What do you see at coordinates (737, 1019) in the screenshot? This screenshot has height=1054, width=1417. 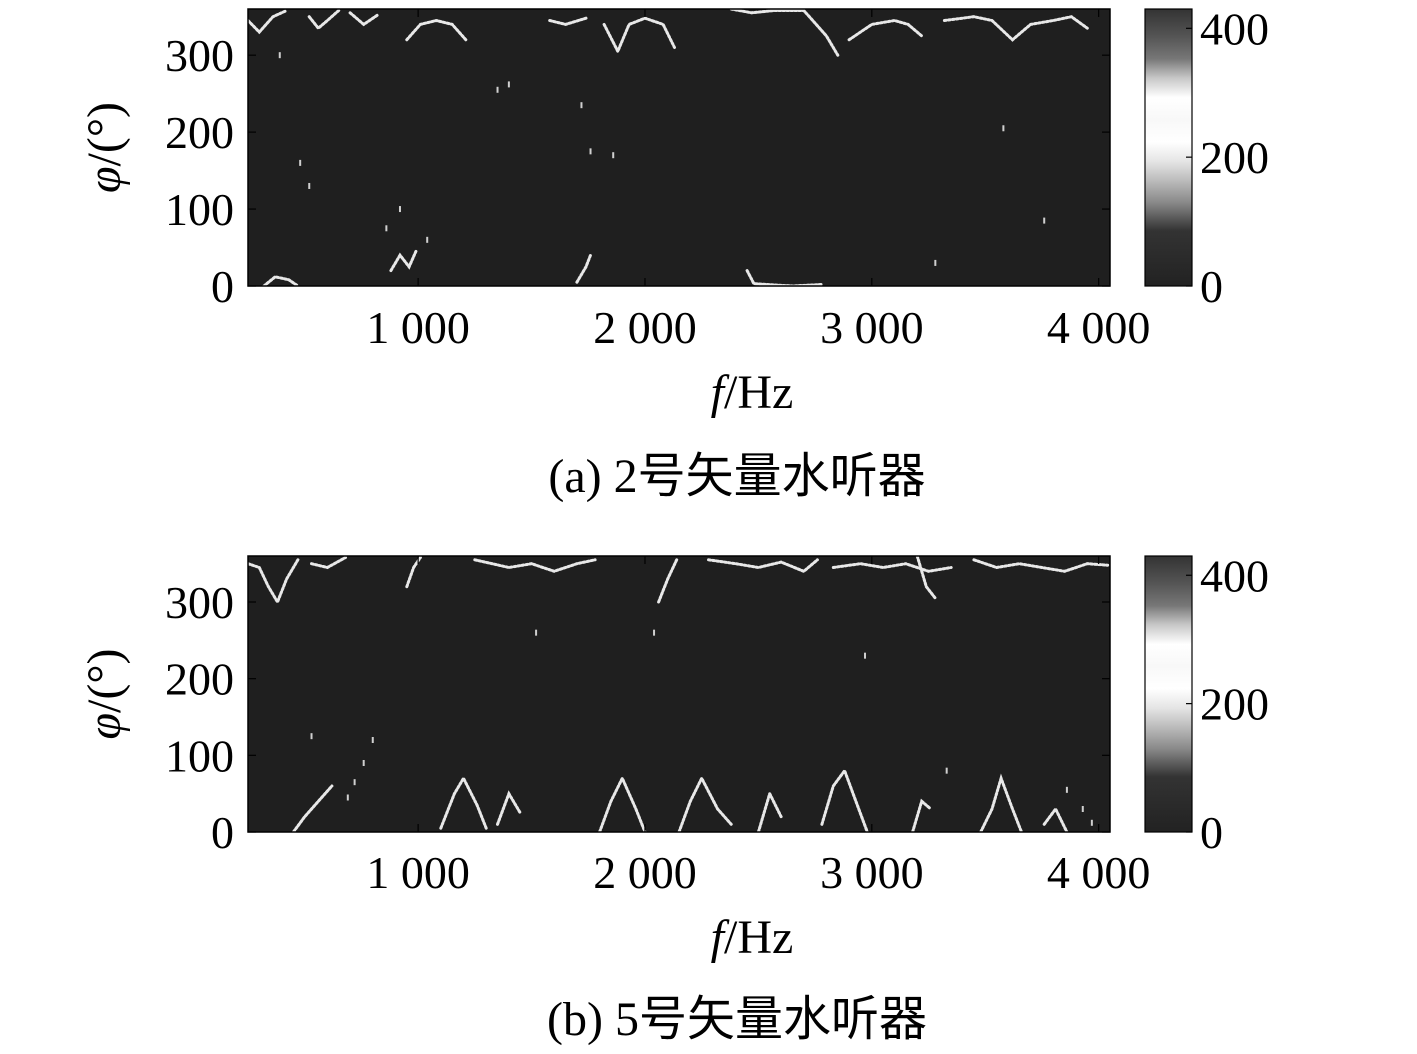 I see `panel-caption: (b) 5号矢量水听器` at bounding box center [737, 1019].